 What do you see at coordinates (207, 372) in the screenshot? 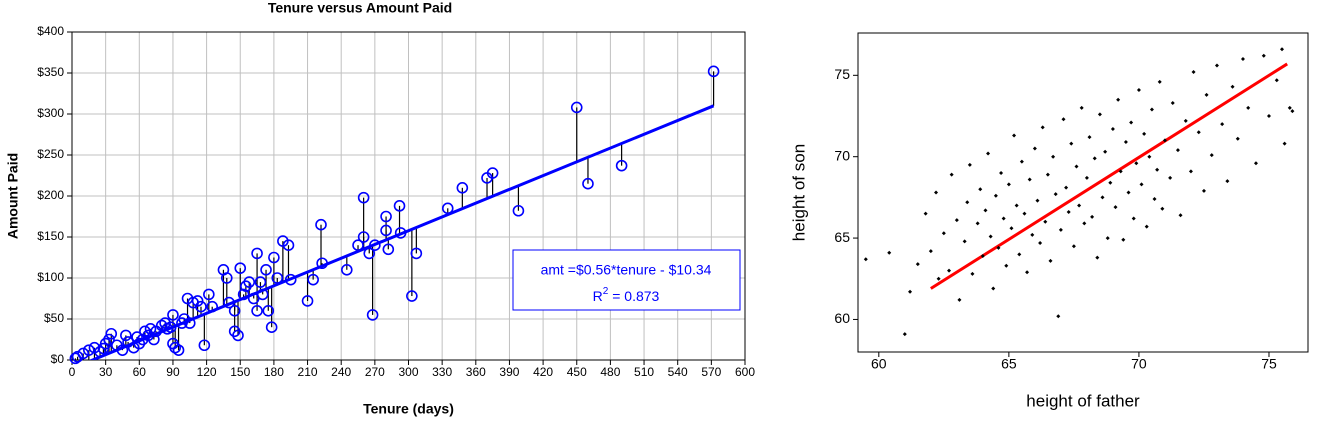
I see `x-tick-label: 120` at bounding box center [207, 372].